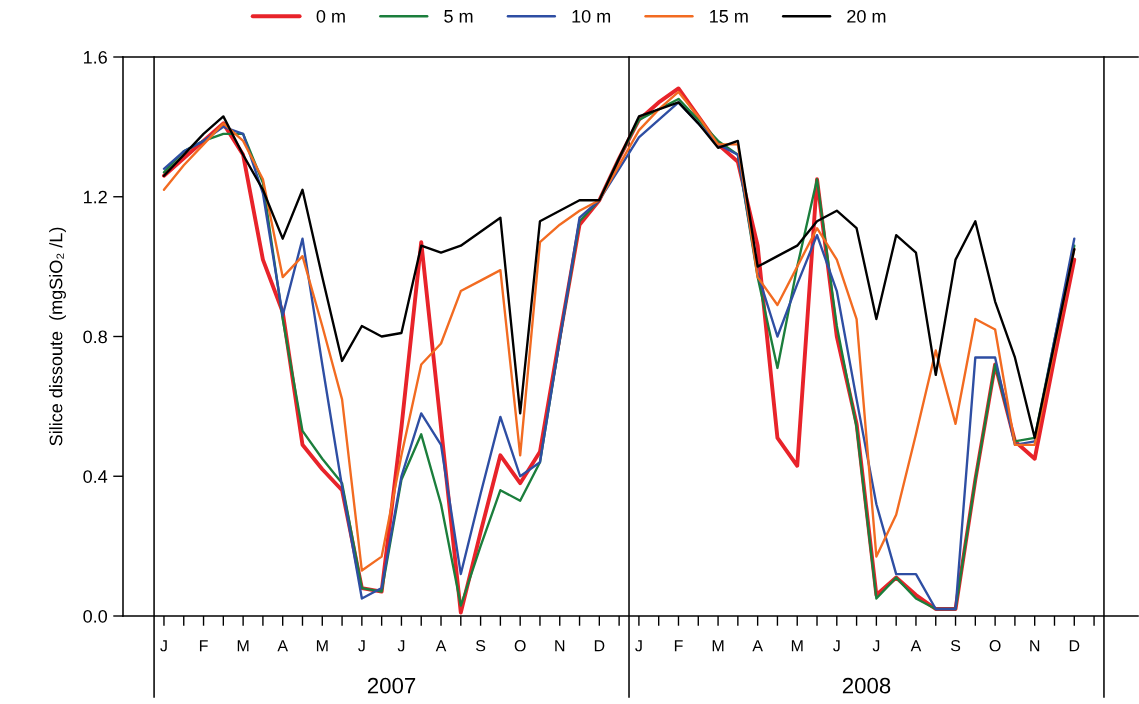 This screenshot has height=704, width=1139. What do you see at coordinates (591, 16) in the screenshot?
I see `legend-label: 10 m` at bounding box center [591, 16].